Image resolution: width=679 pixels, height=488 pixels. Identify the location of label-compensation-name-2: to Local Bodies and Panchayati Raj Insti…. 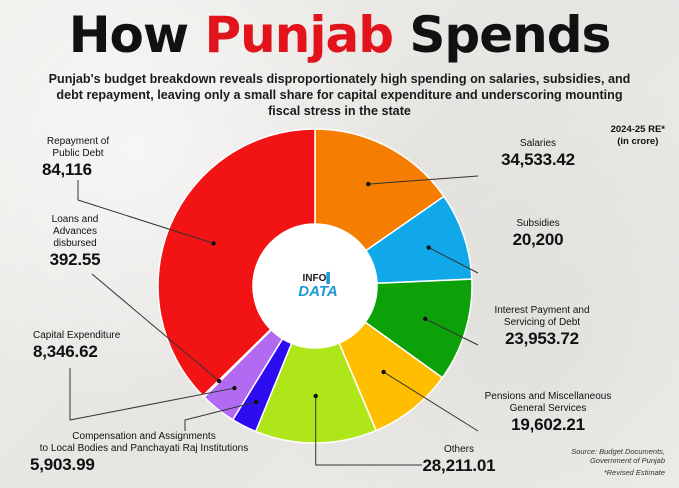
(144, 448).